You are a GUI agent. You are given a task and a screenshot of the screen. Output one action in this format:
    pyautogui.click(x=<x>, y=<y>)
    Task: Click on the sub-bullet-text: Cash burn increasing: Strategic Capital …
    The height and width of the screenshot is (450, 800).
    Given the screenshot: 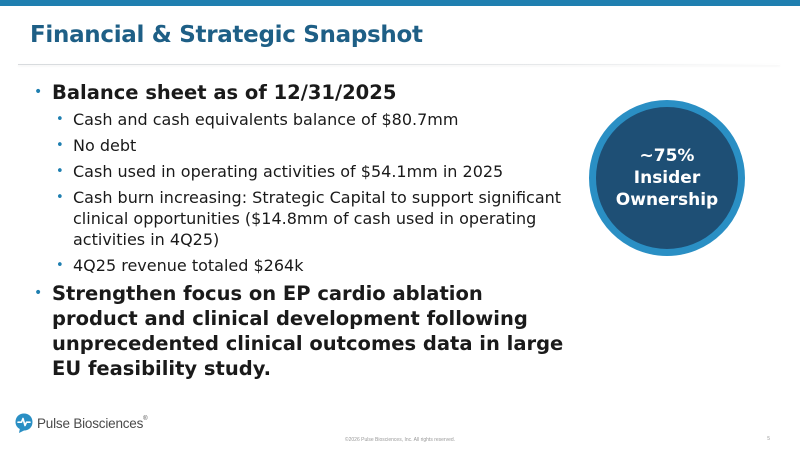 What is the action you would take?
    pyautogui.click(x=317, y=218)
    